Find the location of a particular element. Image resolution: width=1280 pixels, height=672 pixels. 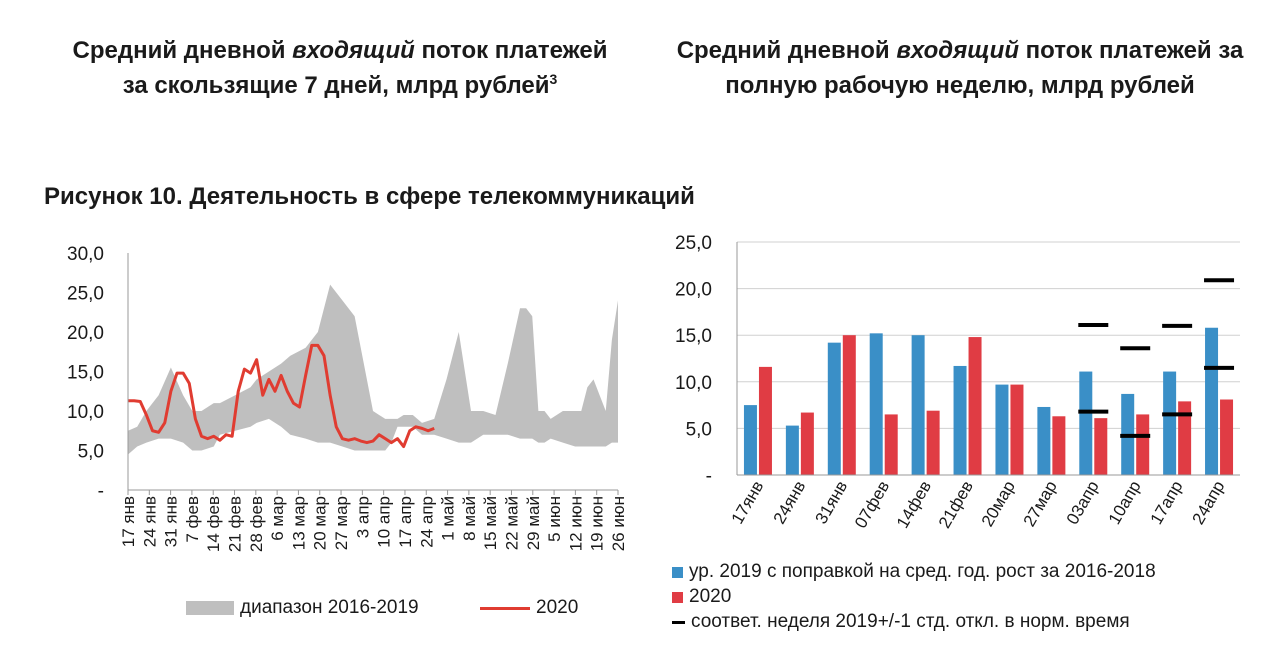

range-area is located at coordinates (373, 369).